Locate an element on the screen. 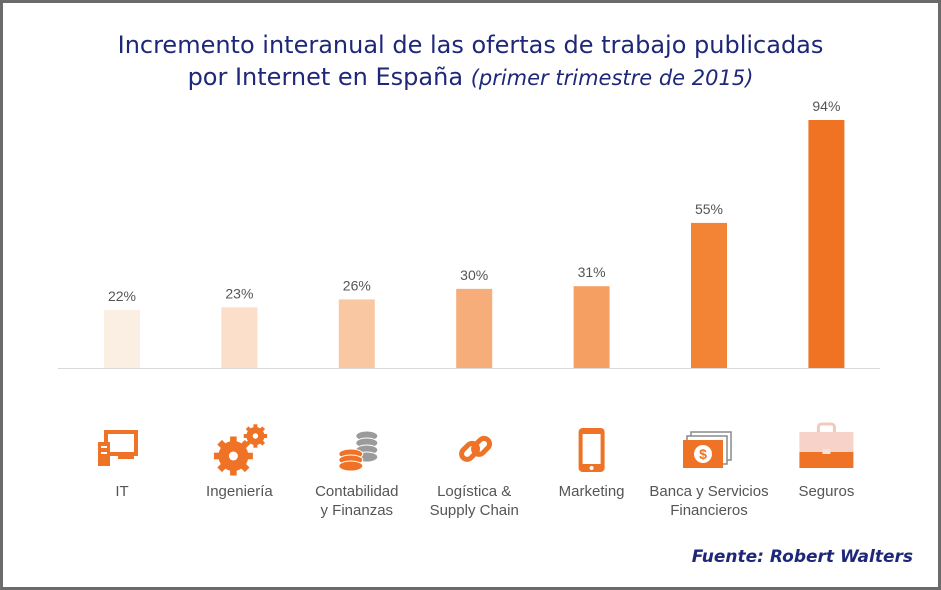 This screenshot has width=941, height=590. data-label: 30% is located at coordinates (474, 275).